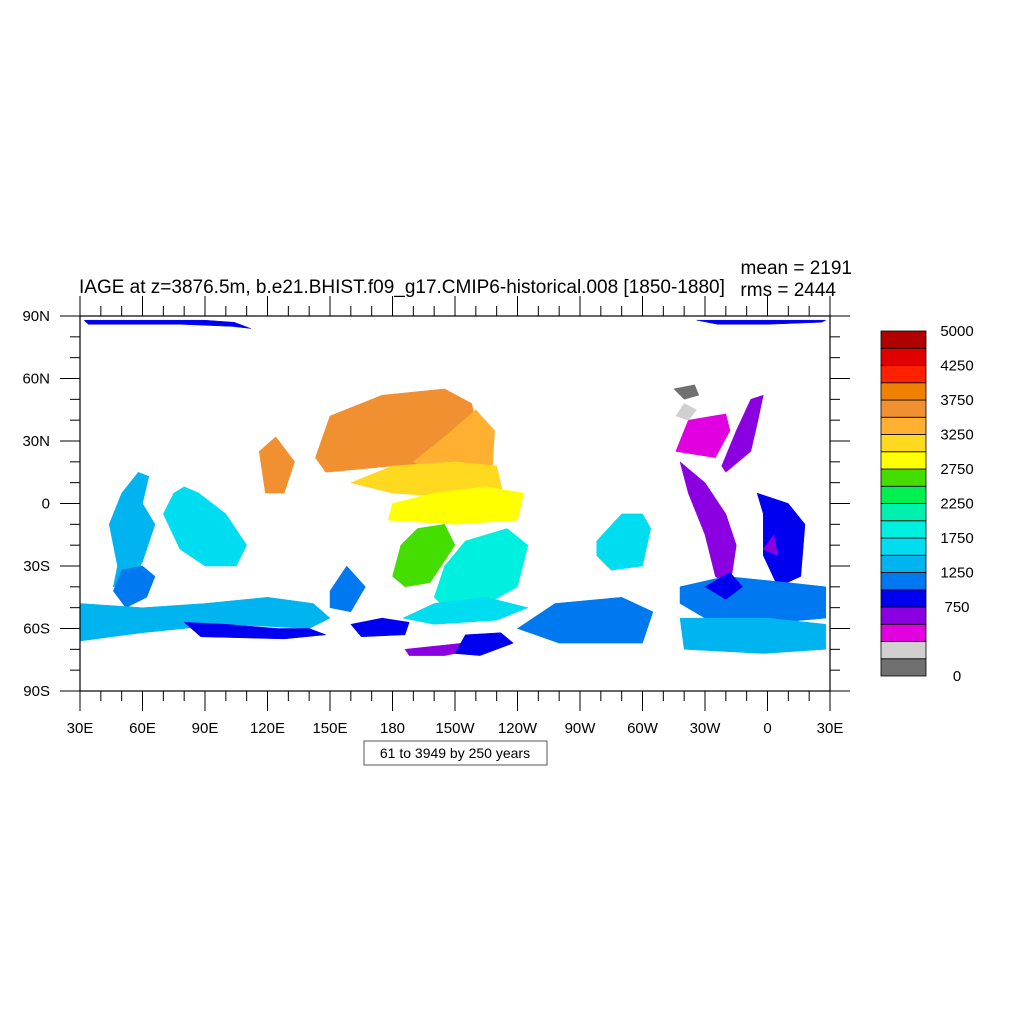 Image resolution: width=1024 pixels, height=1024 pixels. I want to click on y-tick-label: 90S, so click(36, 691).